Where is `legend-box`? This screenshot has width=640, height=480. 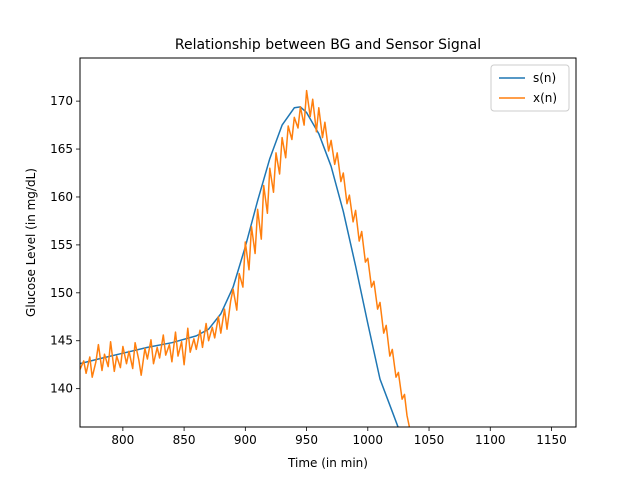 legend-box is located at coordinates (530, 88).